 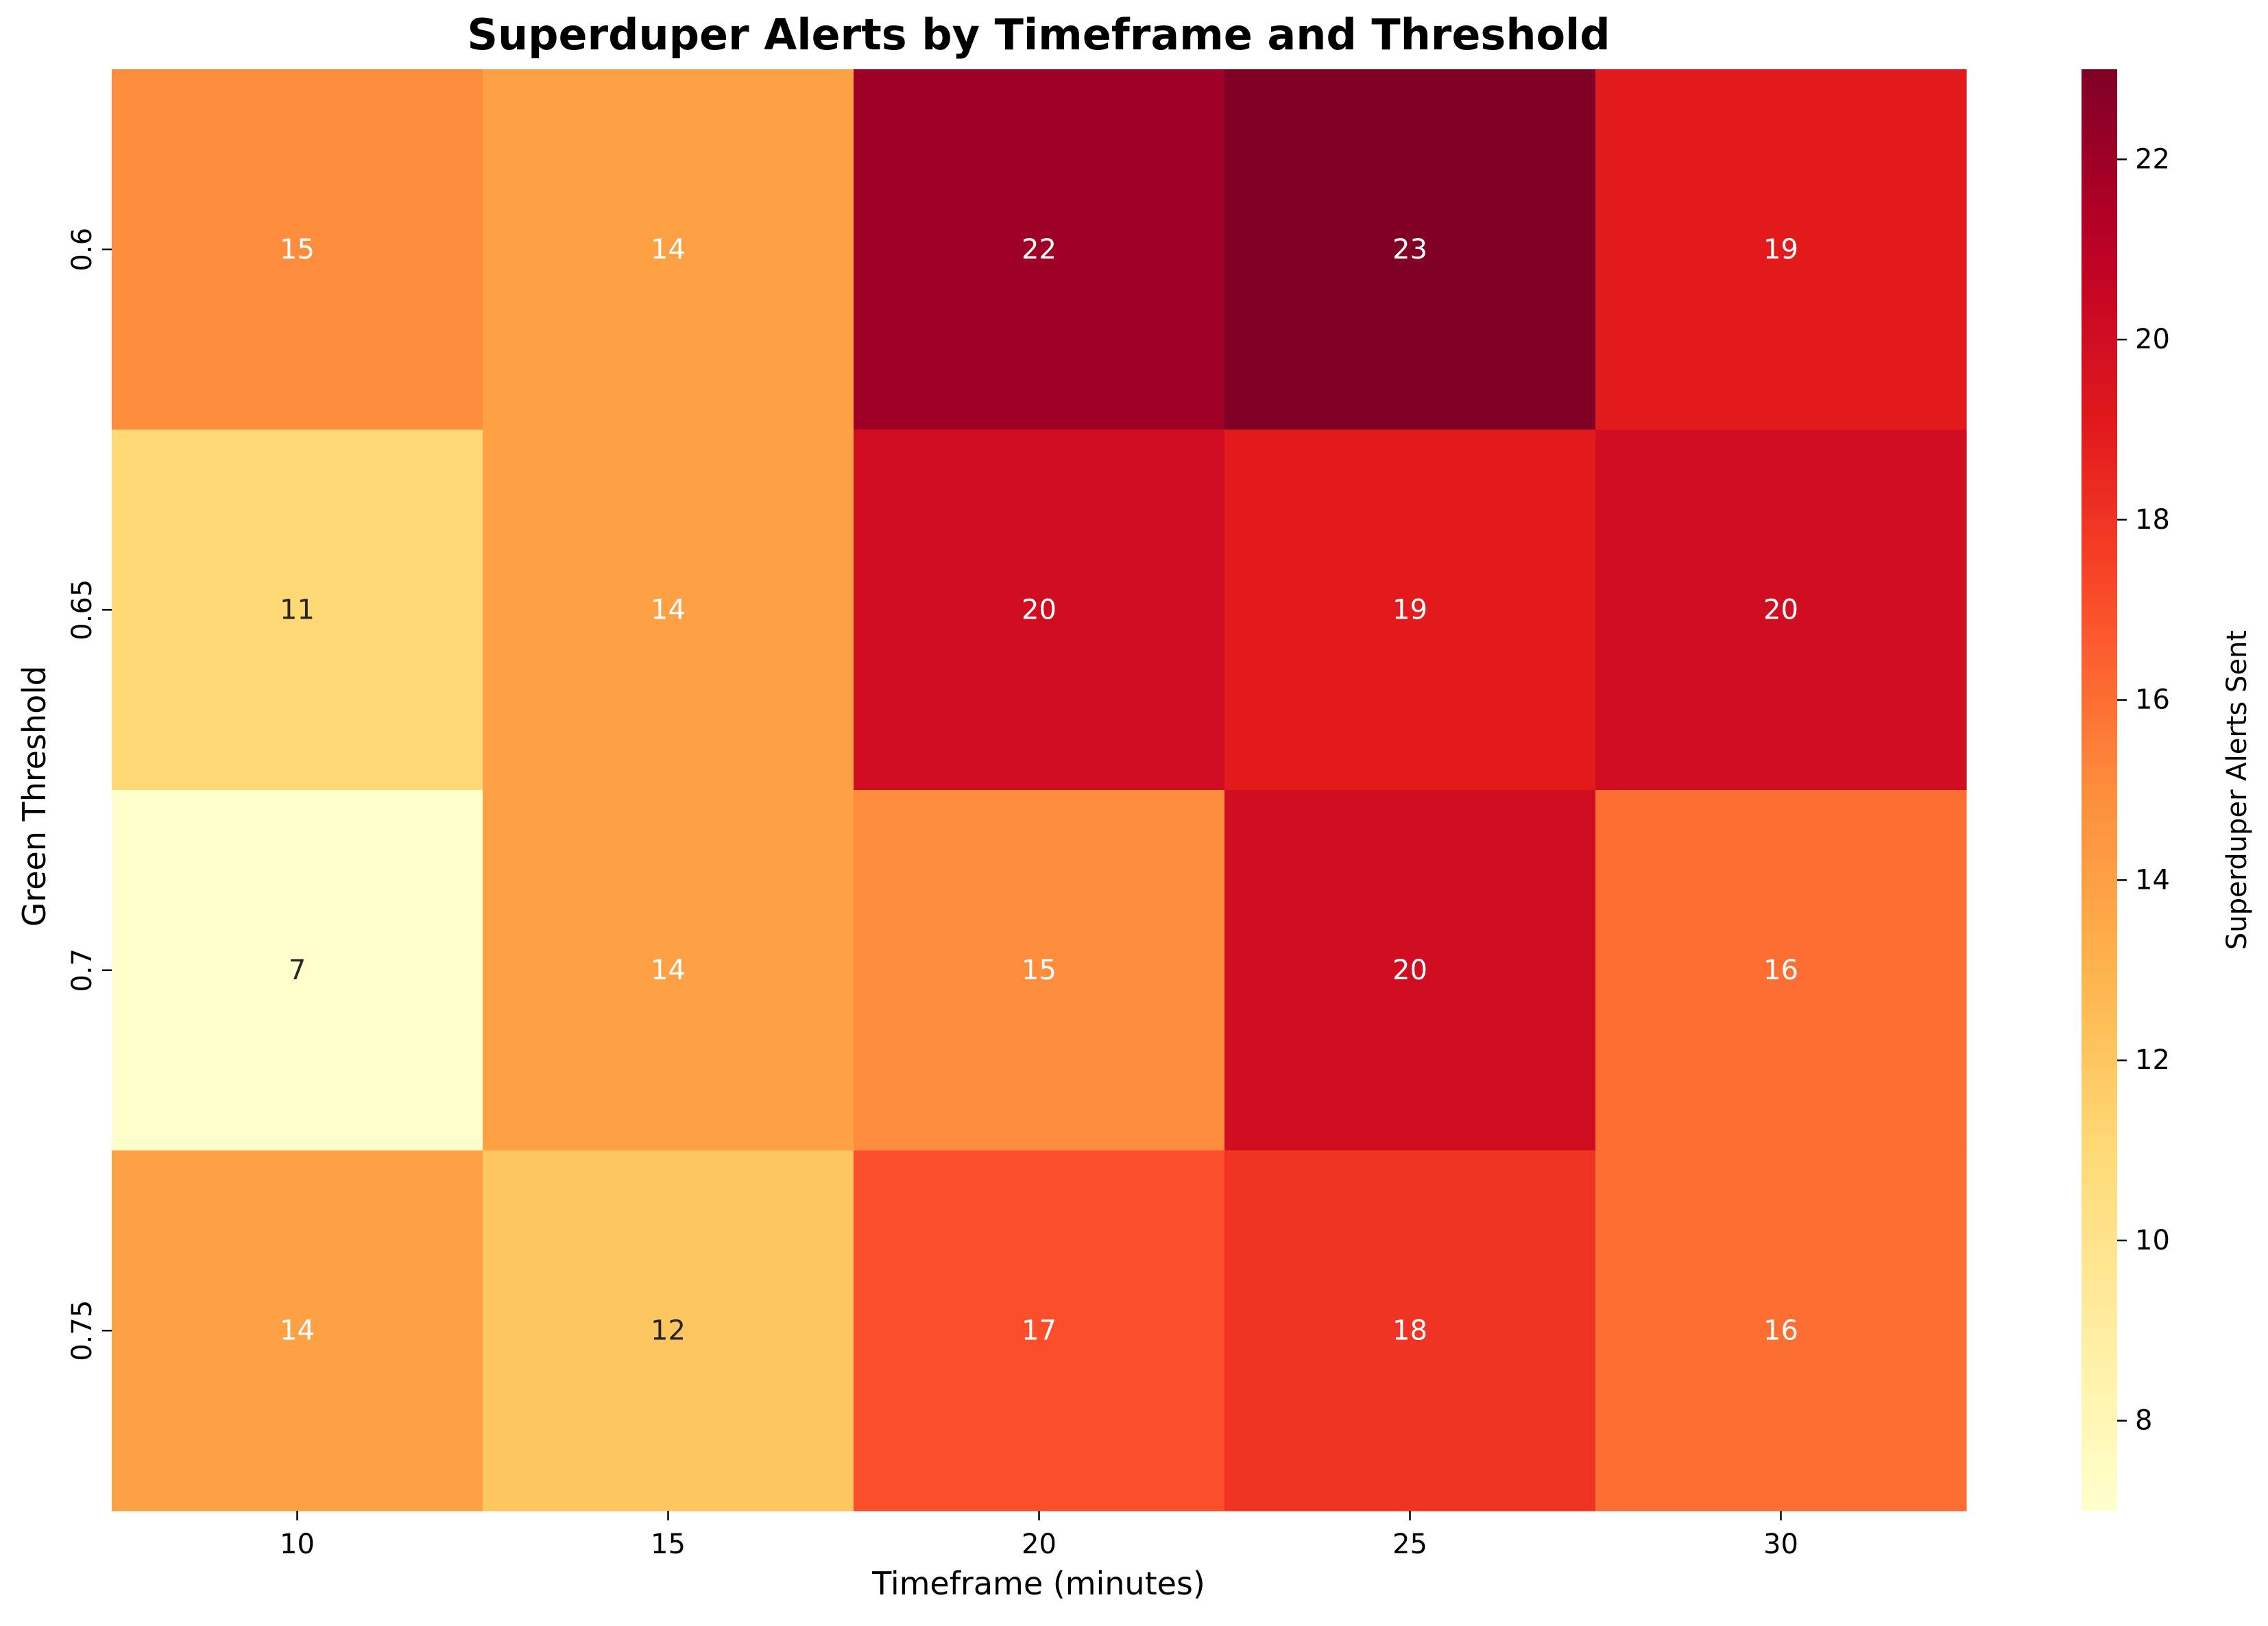 I want to click on cell-value-label: 23, so click(x=1409, y=249).